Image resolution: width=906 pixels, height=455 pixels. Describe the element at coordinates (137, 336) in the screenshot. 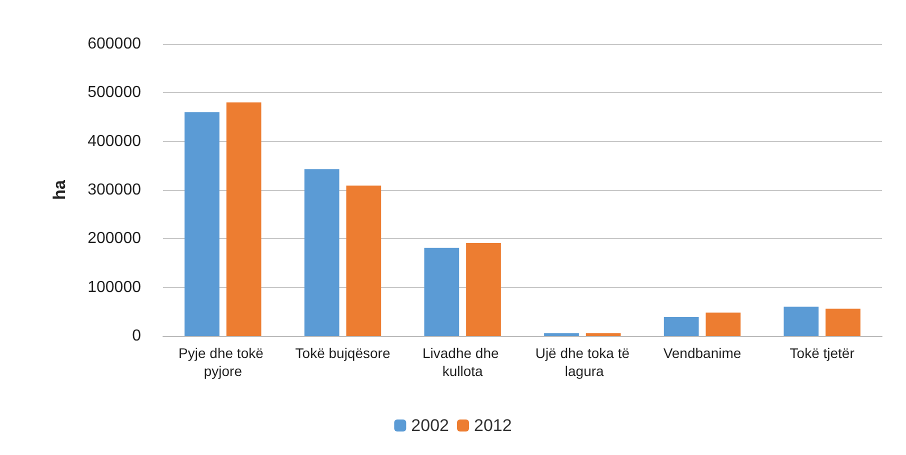

I see `y-tick-label: 0` at that location.